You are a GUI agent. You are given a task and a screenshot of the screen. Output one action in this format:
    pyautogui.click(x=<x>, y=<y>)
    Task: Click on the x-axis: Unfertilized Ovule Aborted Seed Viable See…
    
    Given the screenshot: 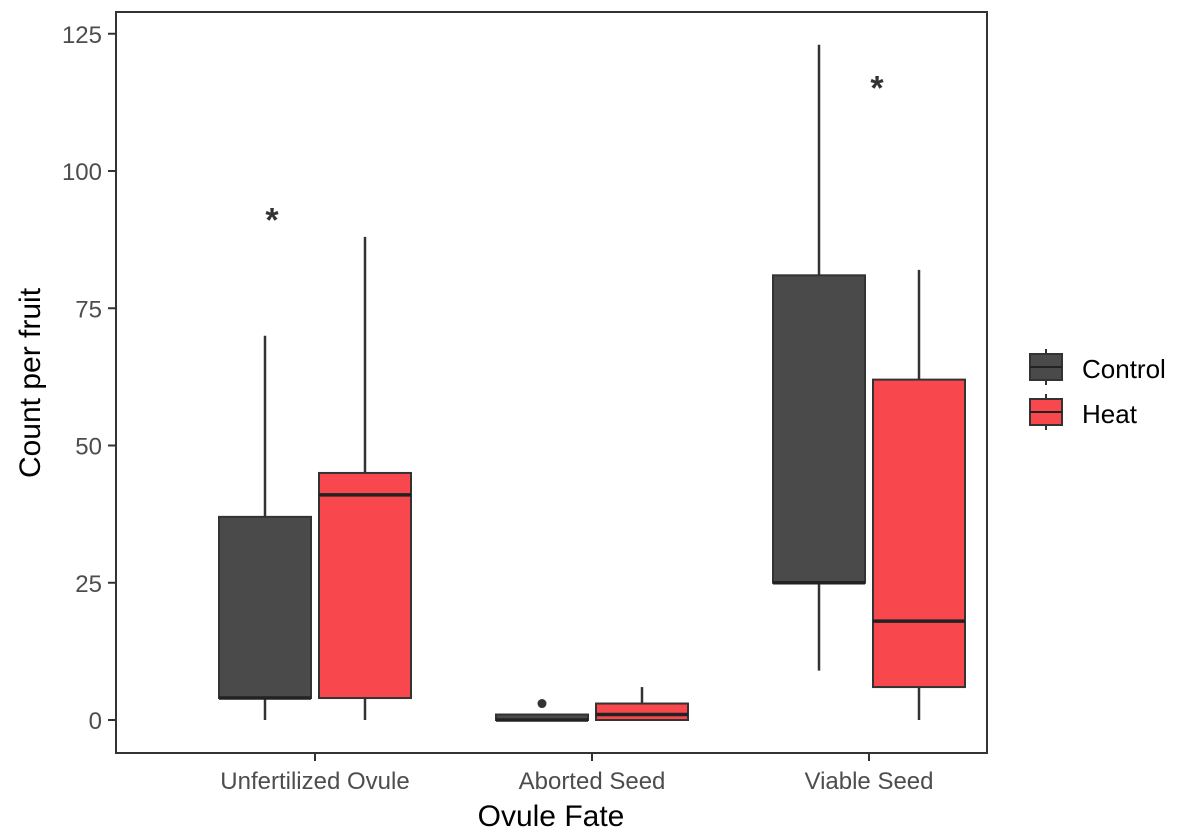 What is the action you would take?
    pyautogui.click(x=577, y=774)
    